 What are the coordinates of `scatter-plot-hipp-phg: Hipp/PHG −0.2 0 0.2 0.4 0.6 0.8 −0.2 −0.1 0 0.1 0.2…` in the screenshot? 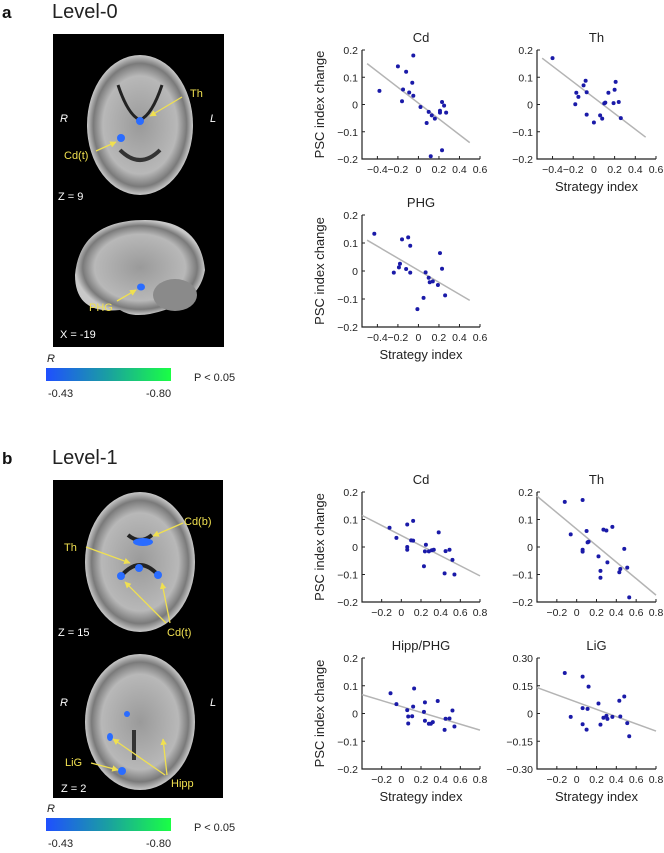 It's located at (399, 721).